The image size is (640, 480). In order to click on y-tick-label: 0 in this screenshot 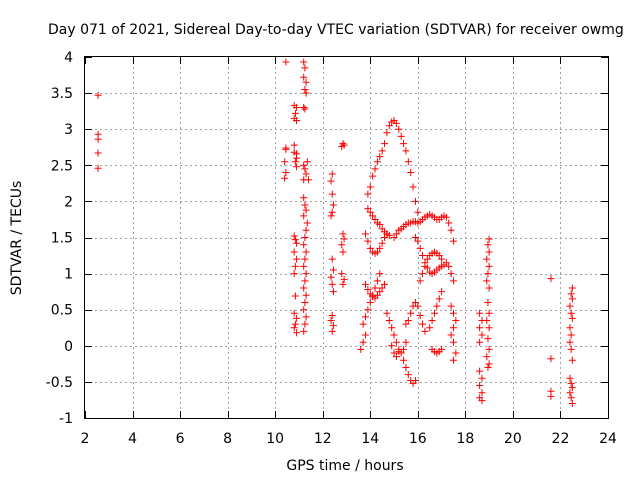, I will do `click(68, 347)`.